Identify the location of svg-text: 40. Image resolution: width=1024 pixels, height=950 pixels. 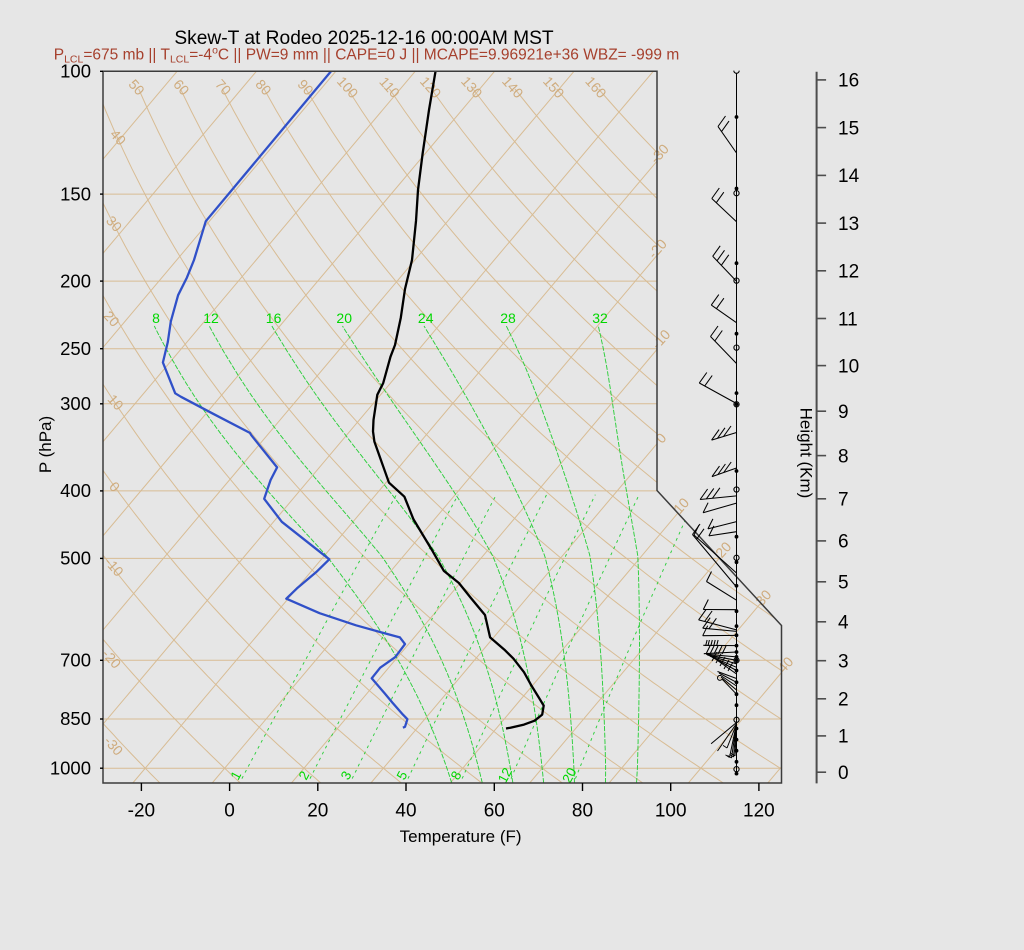
(405, 811).